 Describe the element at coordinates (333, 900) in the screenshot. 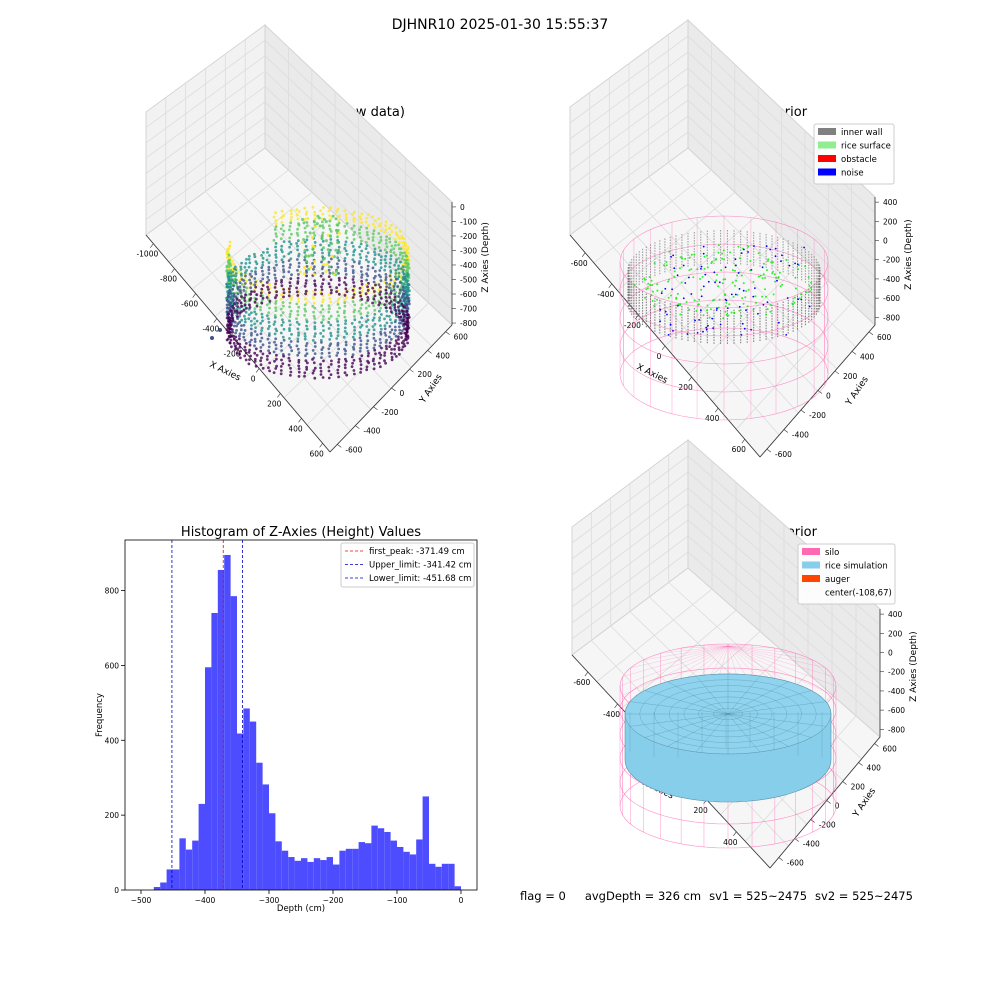

I see `histogram-x-tick-label: −200` at that location.